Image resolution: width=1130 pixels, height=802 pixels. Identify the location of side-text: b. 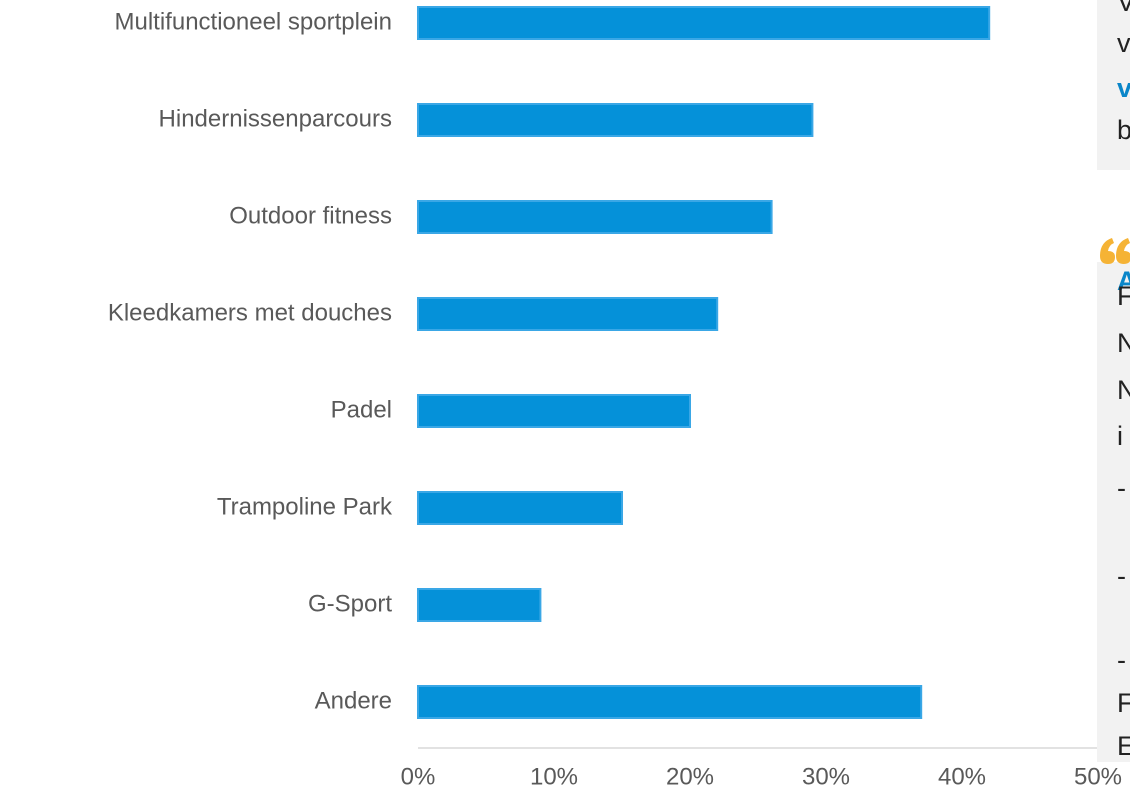
(1123, 130).